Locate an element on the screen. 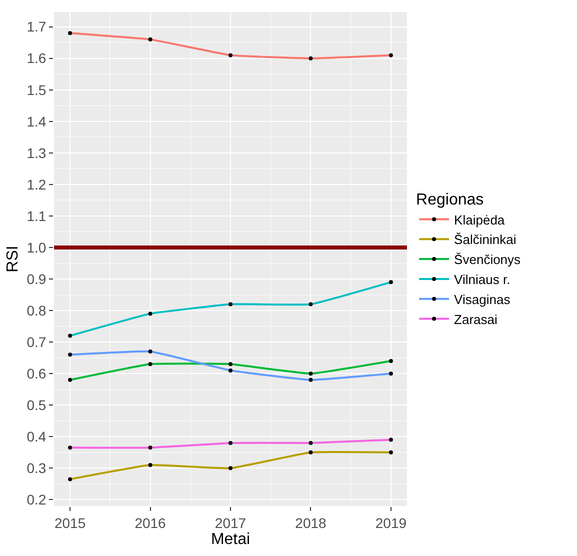  y-axis-title: RSI is located at coordinates (13, 259).